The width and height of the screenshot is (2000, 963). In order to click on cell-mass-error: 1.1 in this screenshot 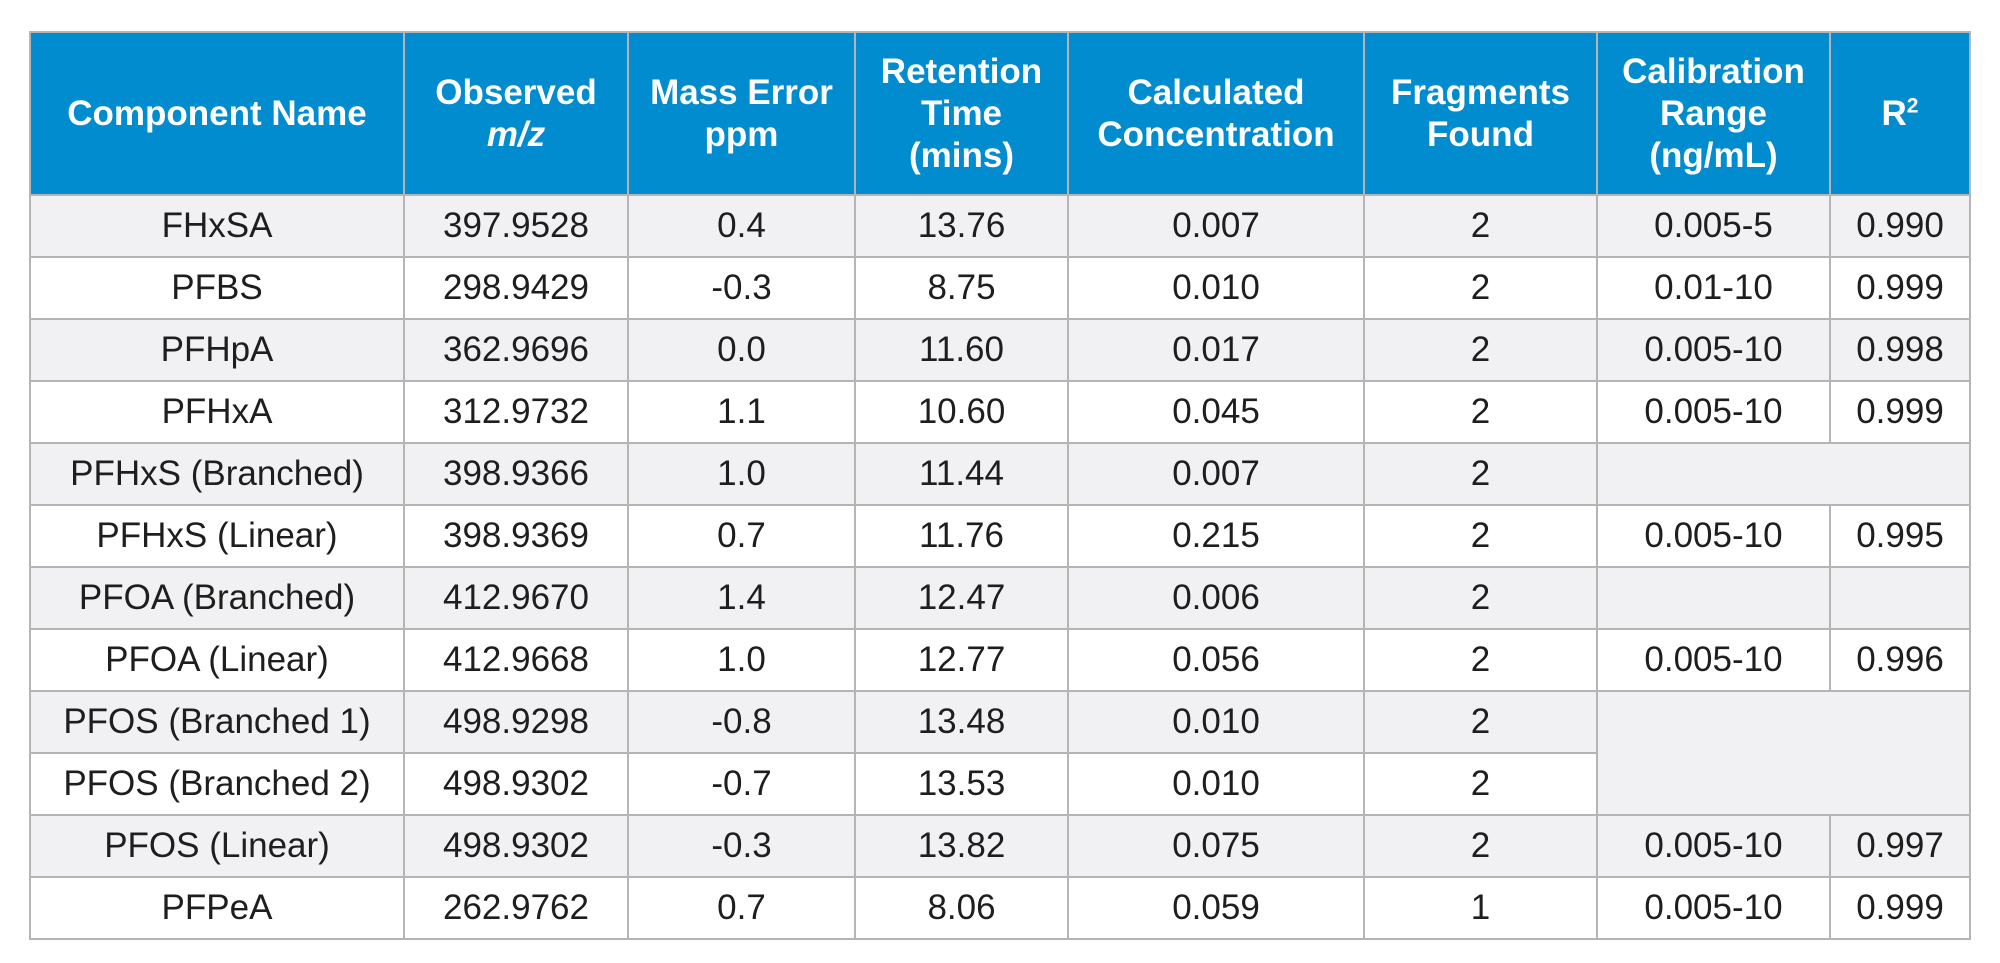, I will do `click(741, 412)`.